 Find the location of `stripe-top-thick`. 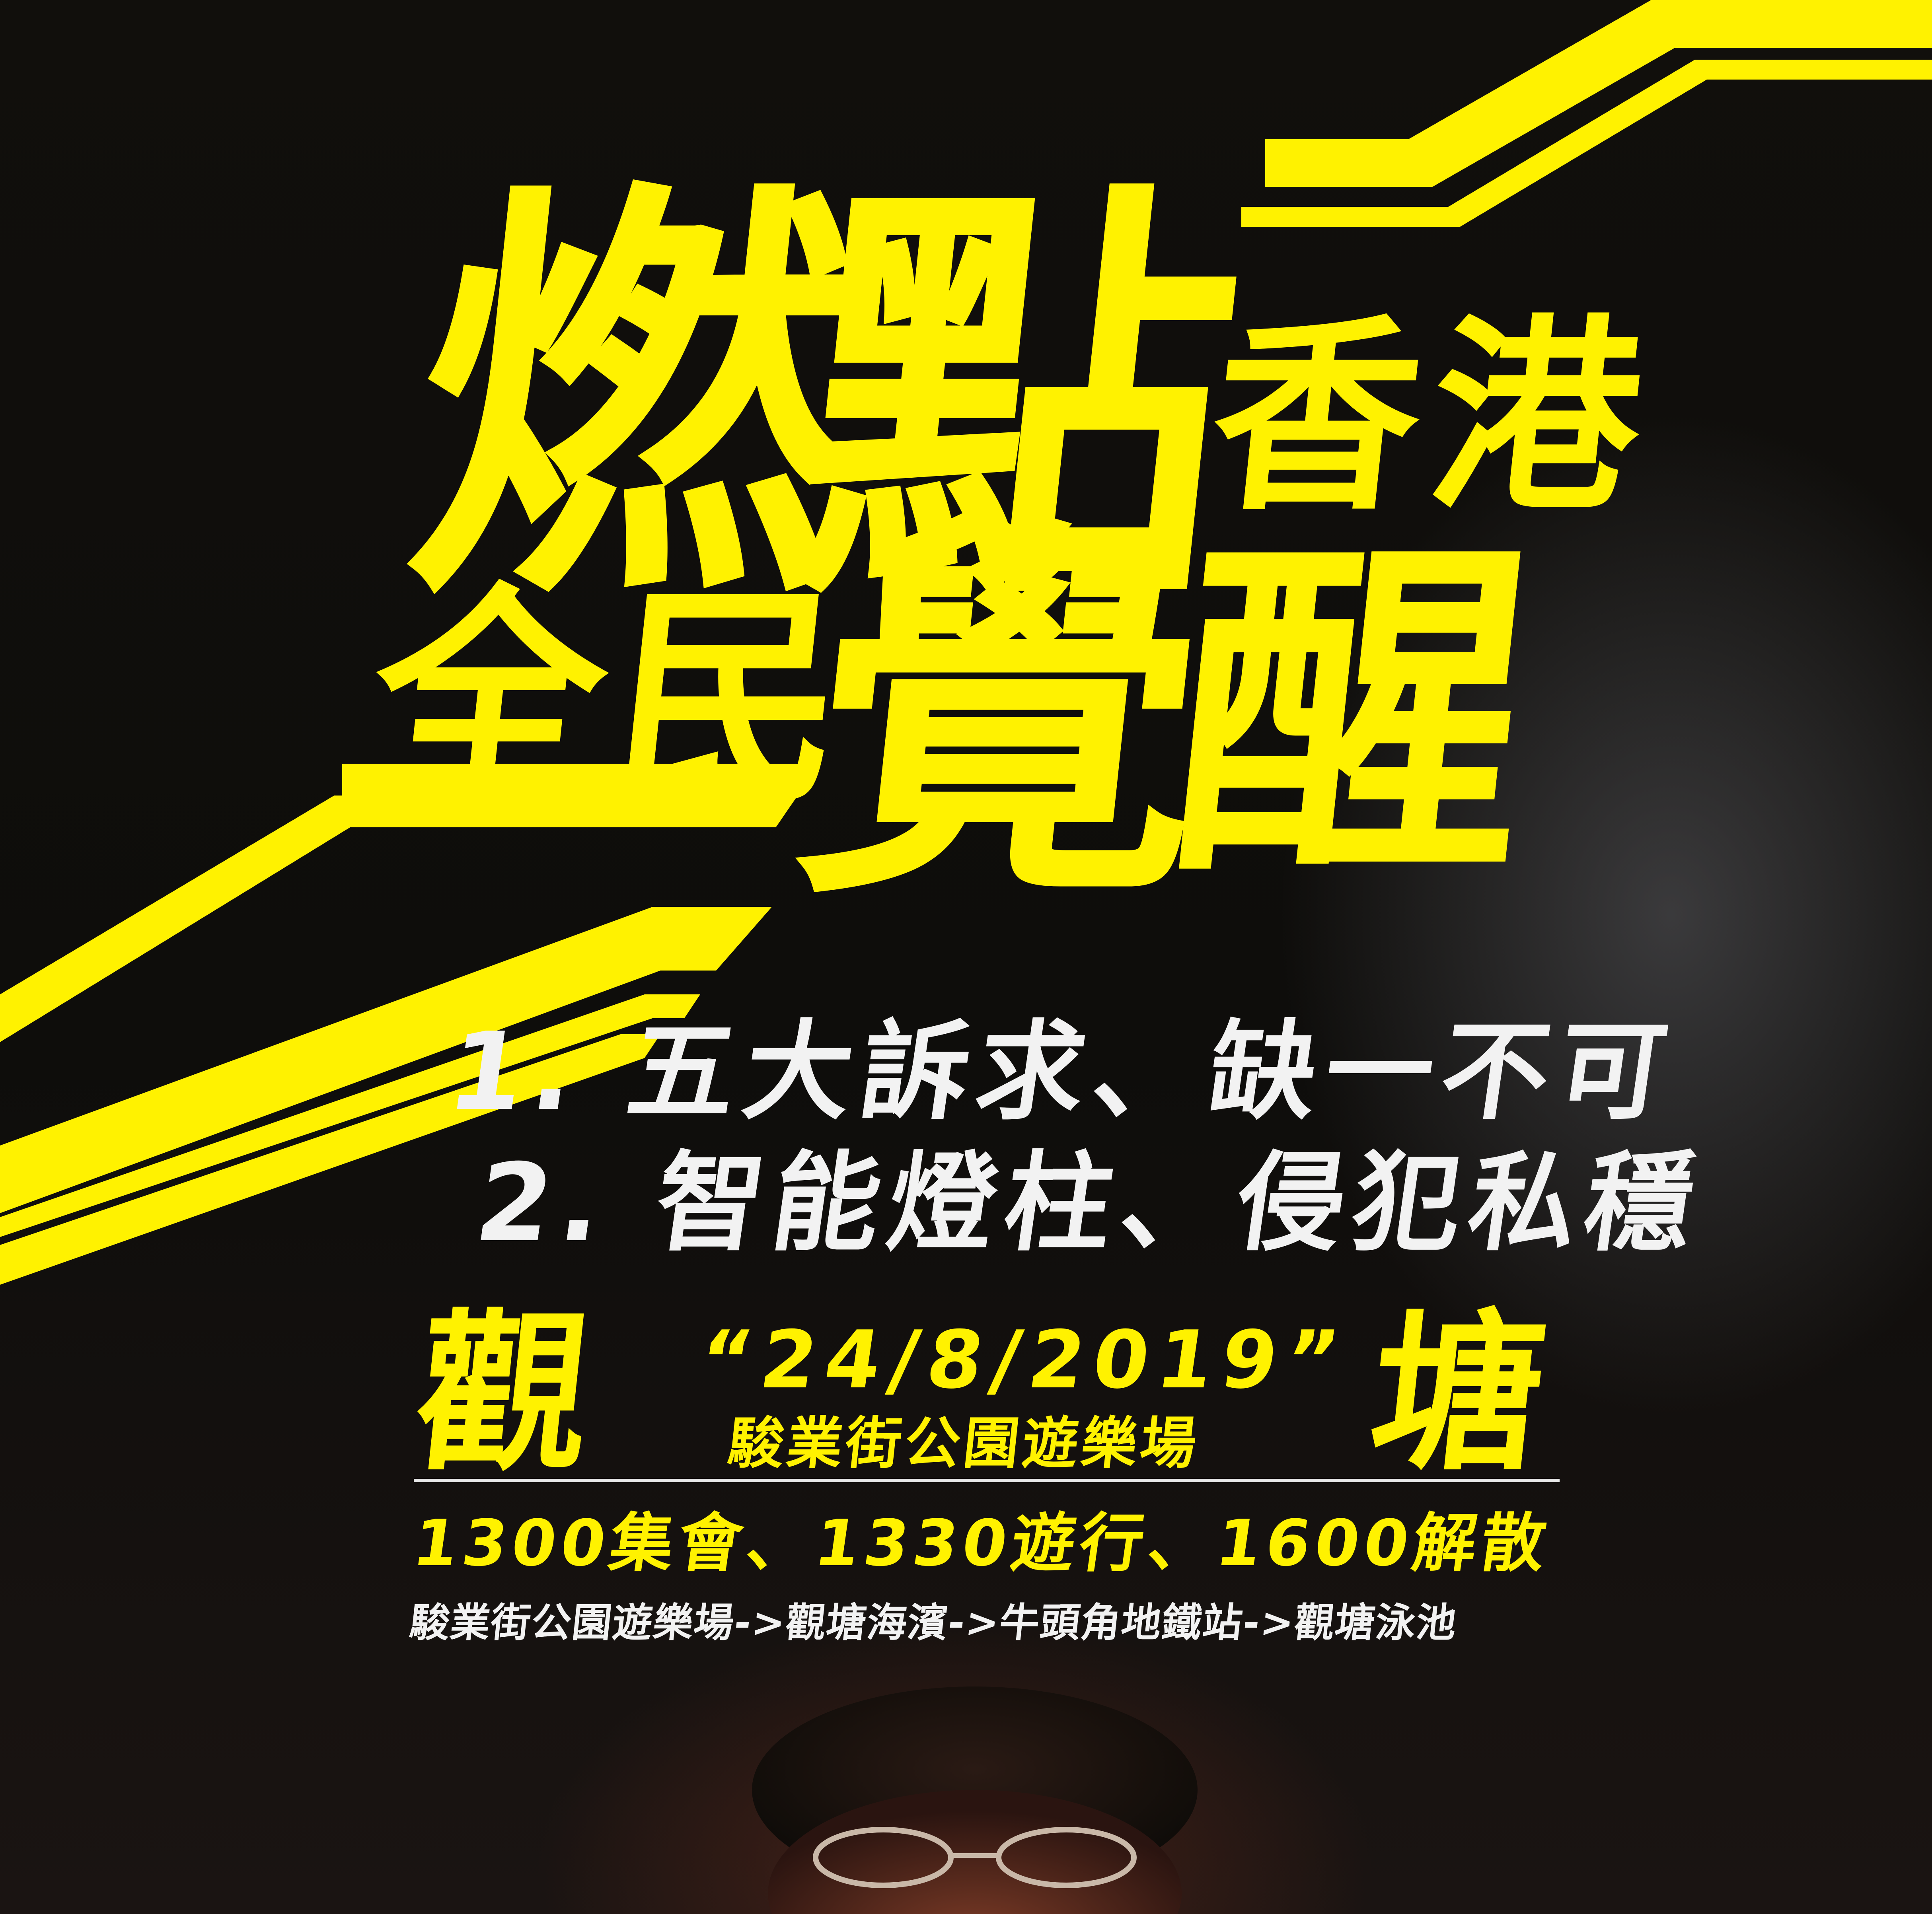

stripe-top-thick is located at coordinates (1598, 93).